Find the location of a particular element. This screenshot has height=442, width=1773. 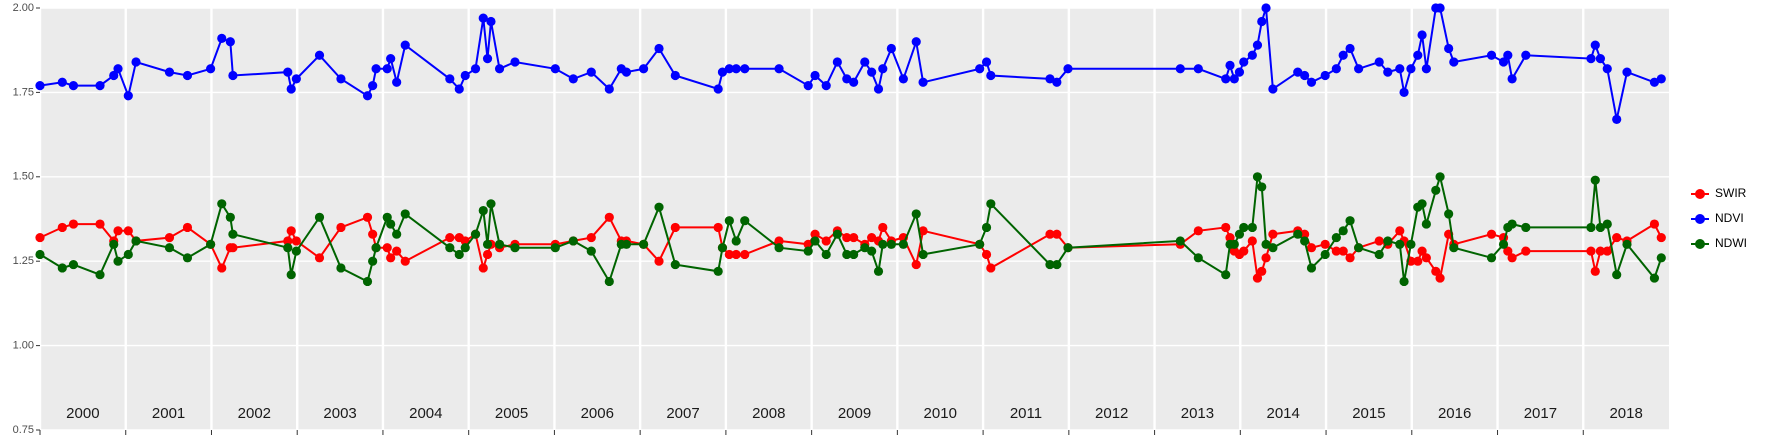

y-tick-label: 0.75 is located at coordinates (23, 430).